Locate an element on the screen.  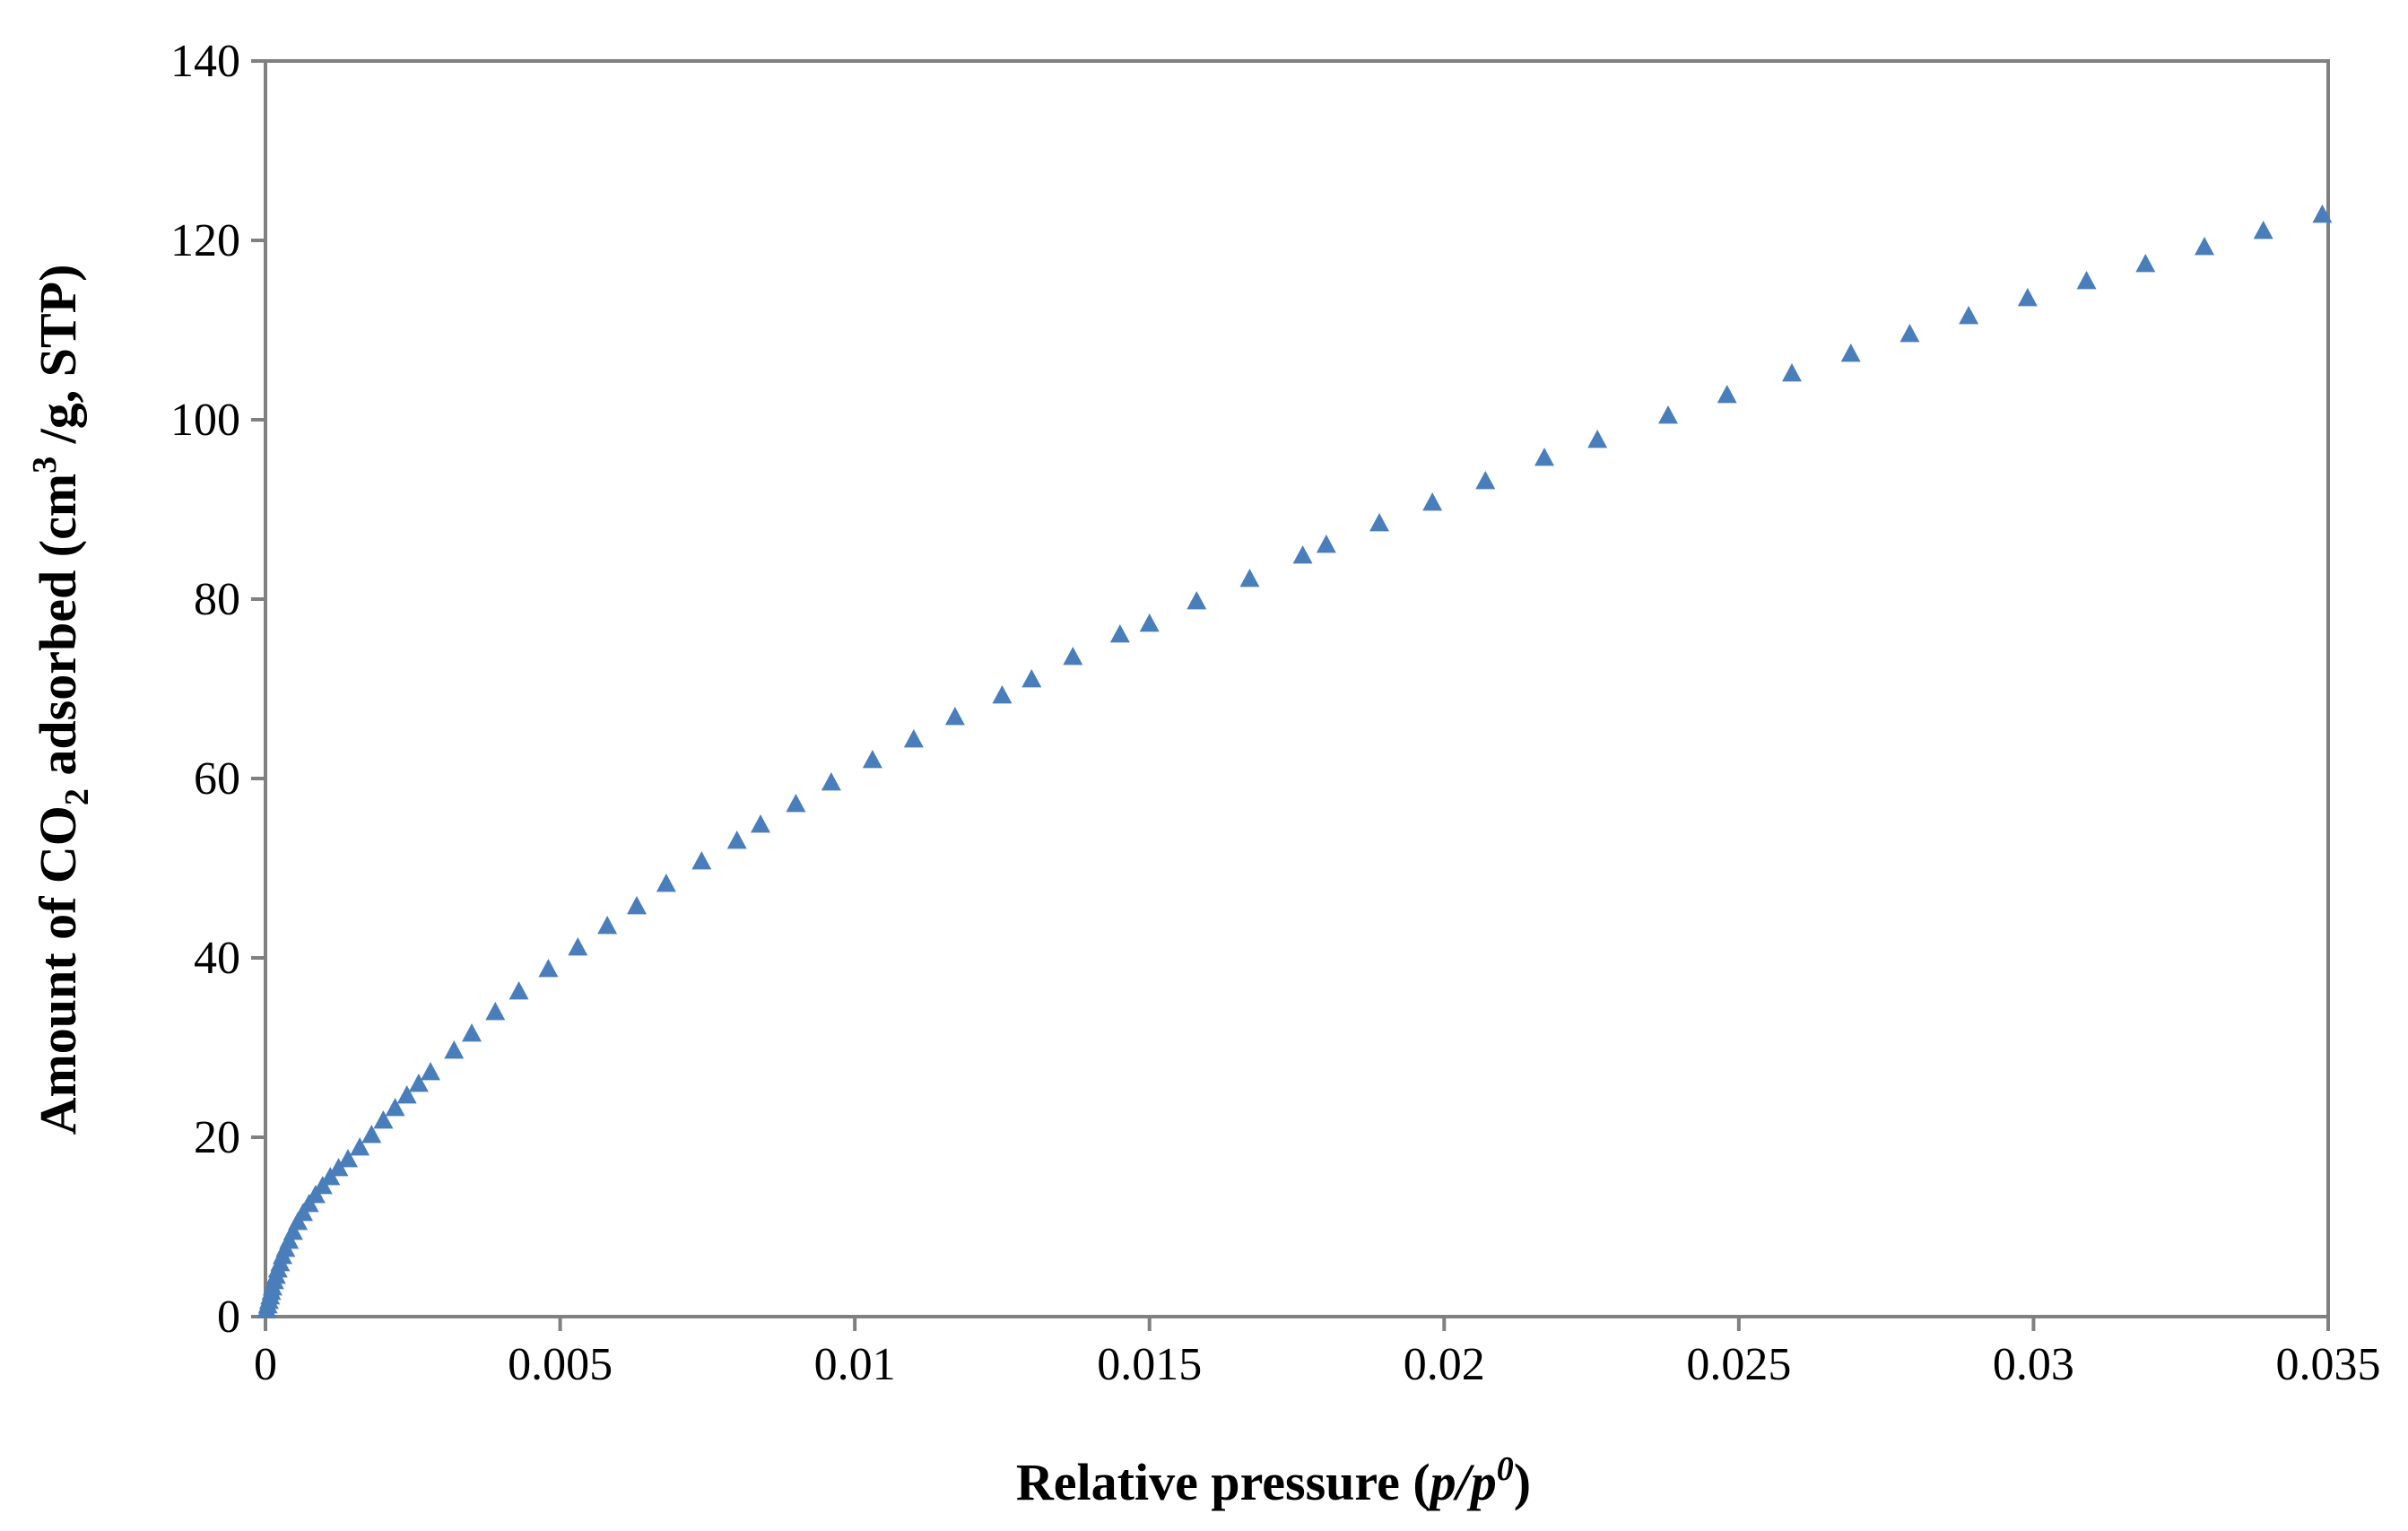
x-tick-label: 0.02 is located at coordinates (1444, 1364).